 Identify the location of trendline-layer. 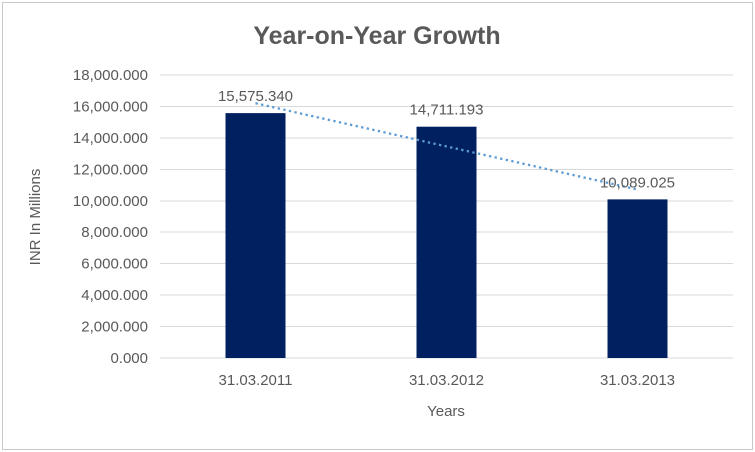
(446, 146).